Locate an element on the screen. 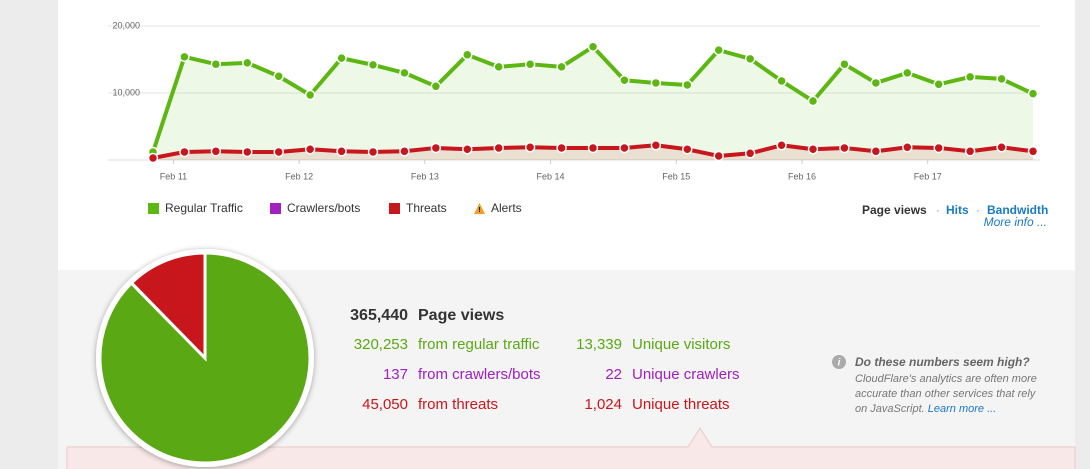 This screenshot has width=1090, height=469. tab-active: Page views is located at coordinates (894, 210).